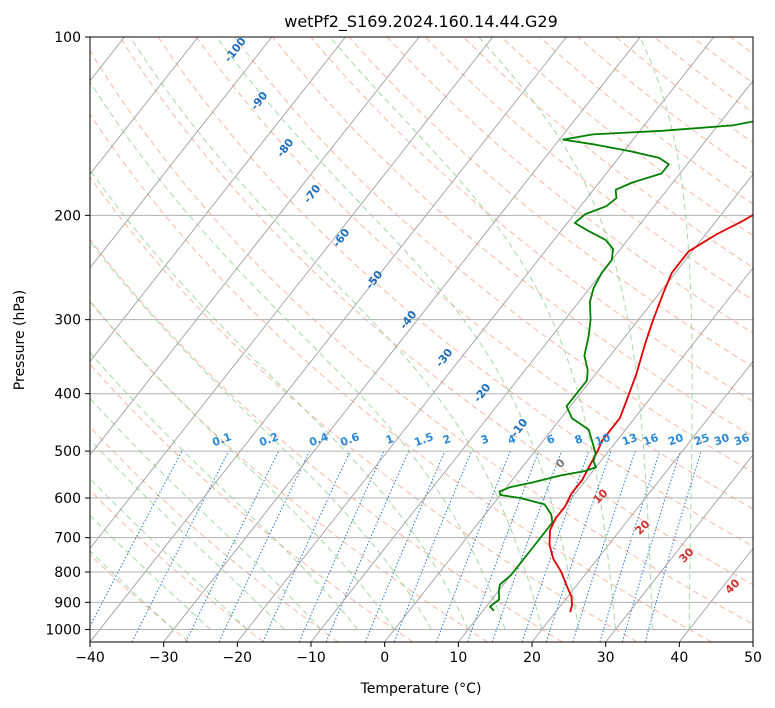 The height and width of the screenshot is (708, 775). Describe the element at coordinates (268, 439) in the screenshot. I see `mixing-ratio-label: 0.2` at that location.